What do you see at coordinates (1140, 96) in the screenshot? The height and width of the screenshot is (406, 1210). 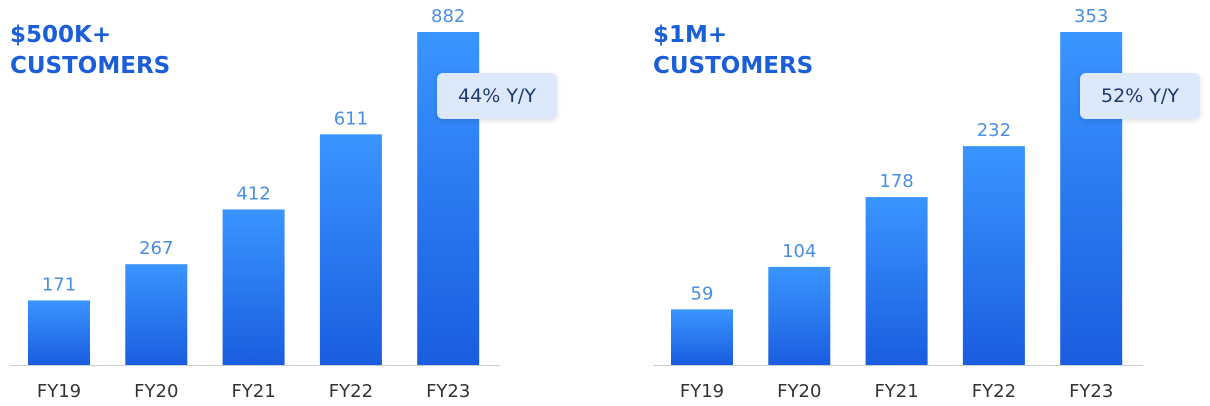 I see `annotation: 52% Y/Y` at bounding box center [1140, 96].